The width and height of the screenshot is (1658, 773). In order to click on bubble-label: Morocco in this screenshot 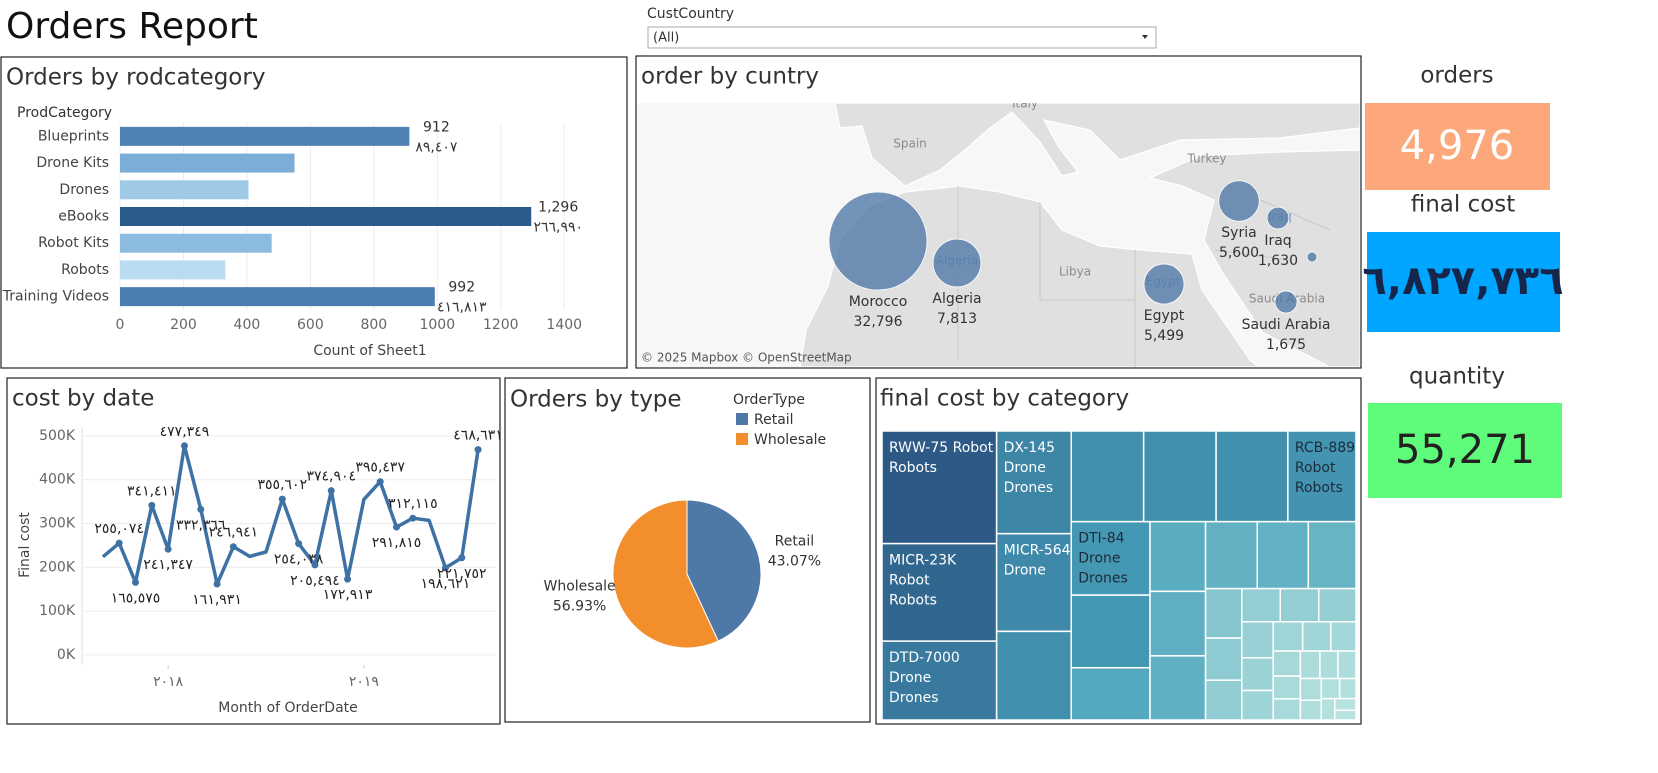, I will do `click(878, 302)`.